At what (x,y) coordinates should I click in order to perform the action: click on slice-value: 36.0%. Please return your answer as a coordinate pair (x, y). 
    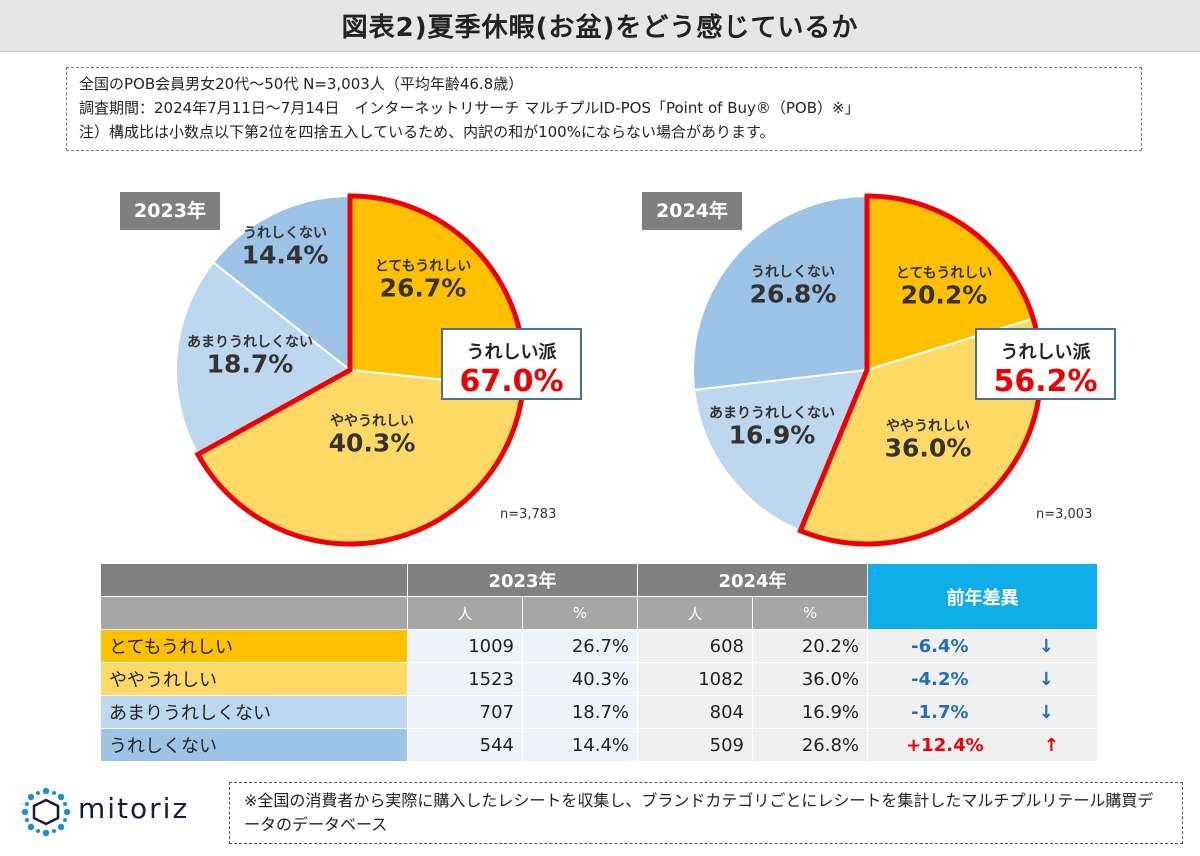
    Looking at the image, I should click on (928, 448).